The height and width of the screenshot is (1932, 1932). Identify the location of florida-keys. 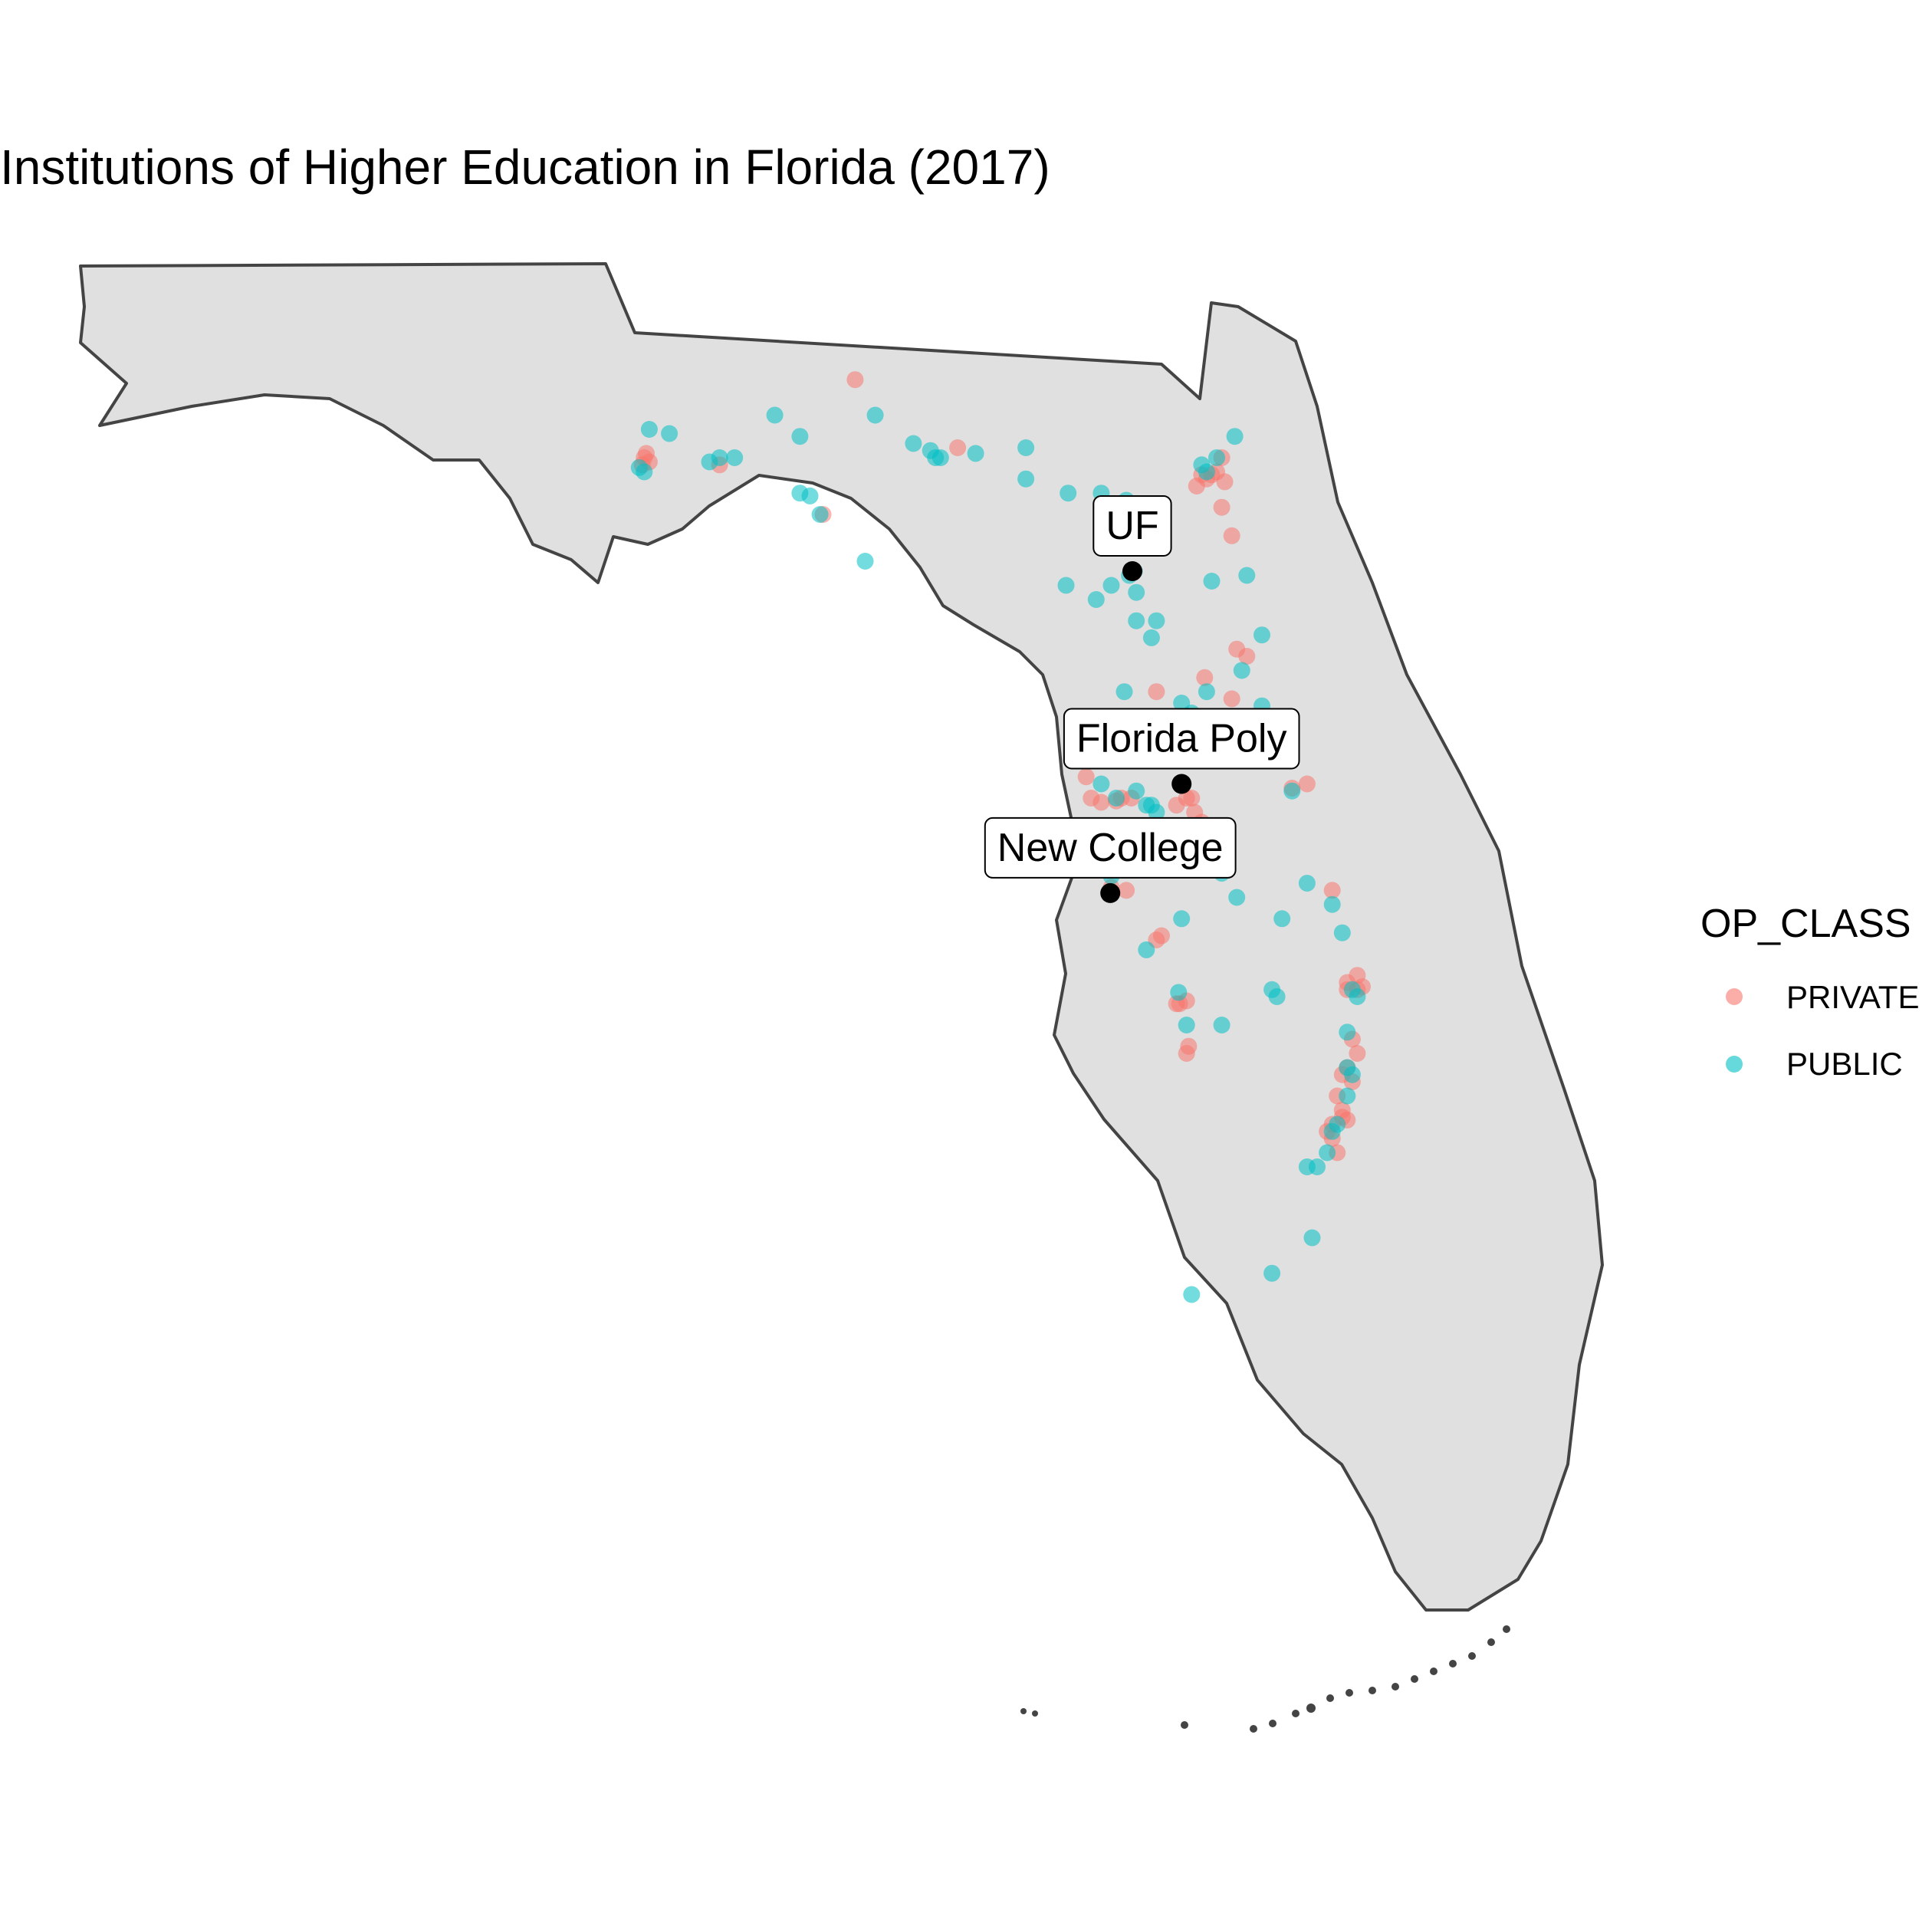
(1265, 1679).